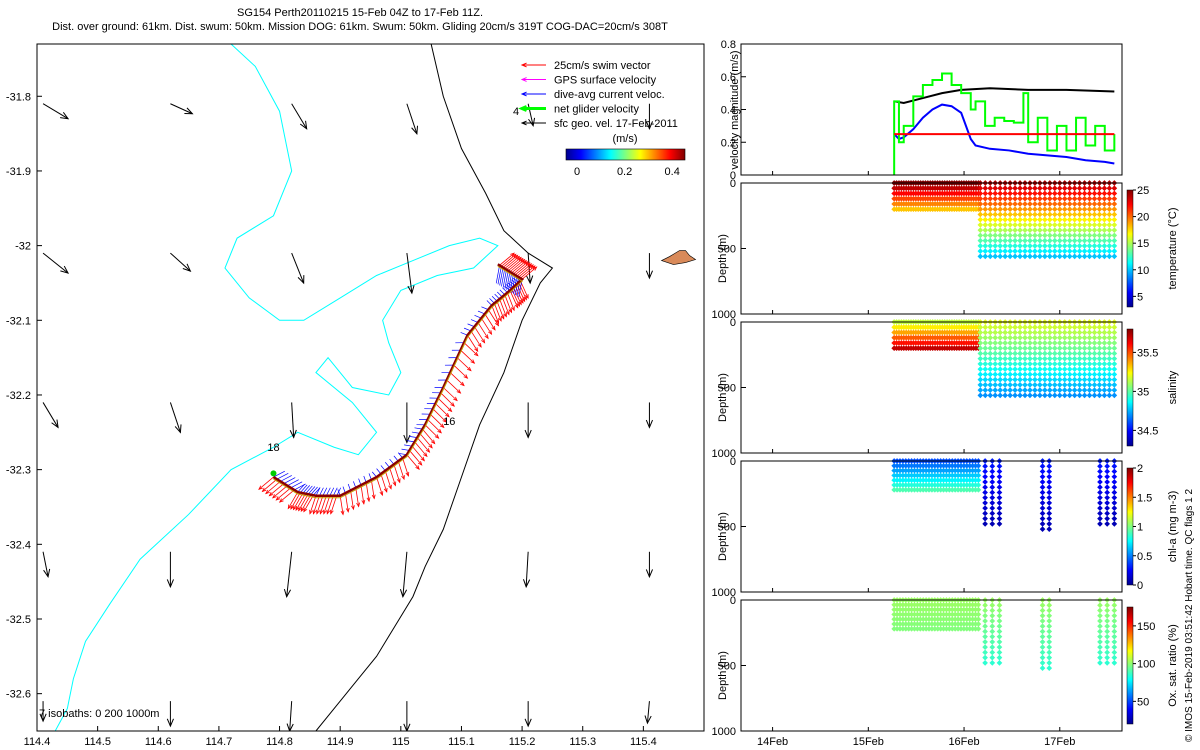  Describe the element at coordinates (724, 732) in the screenshot. I see `section-ytick-label: 1000` at that location.